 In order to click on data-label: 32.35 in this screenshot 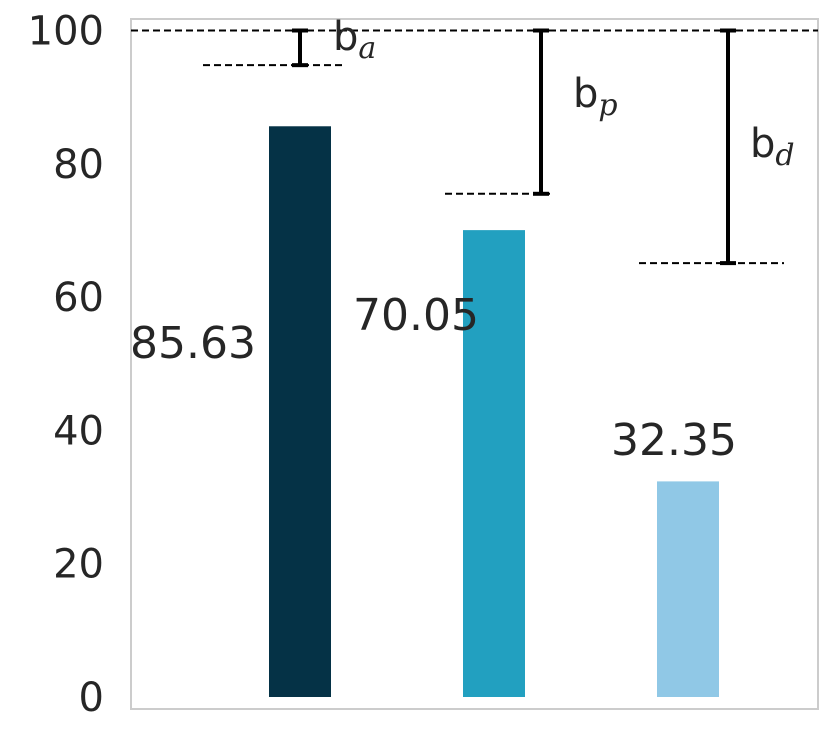, I will do `click(674, 440)`.